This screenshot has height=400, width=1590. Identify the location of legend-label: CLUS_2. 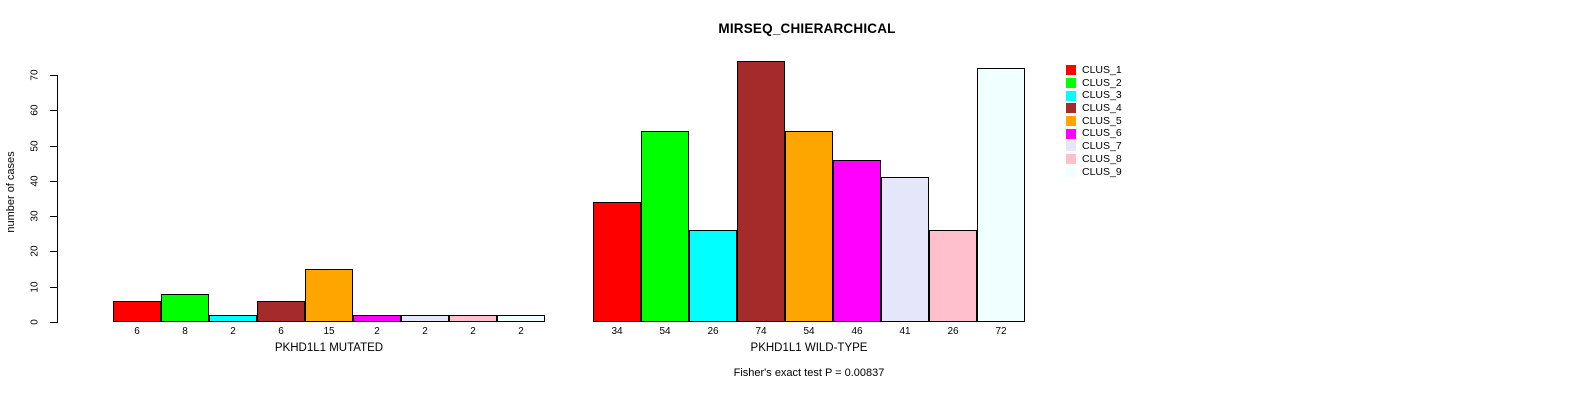
(1102, 82).